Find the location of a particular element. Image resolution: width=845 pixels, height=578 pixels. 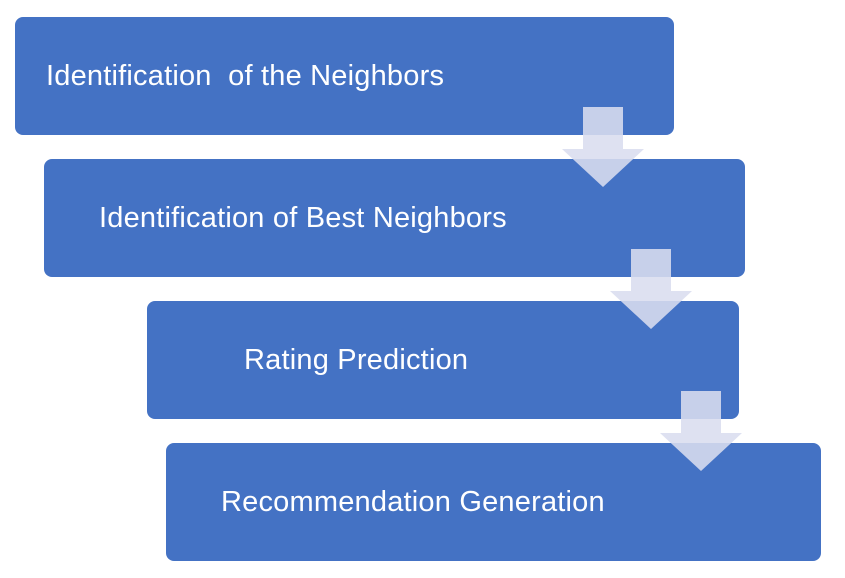

step-label: Rating Prediction is located at coordinates (356, 359).